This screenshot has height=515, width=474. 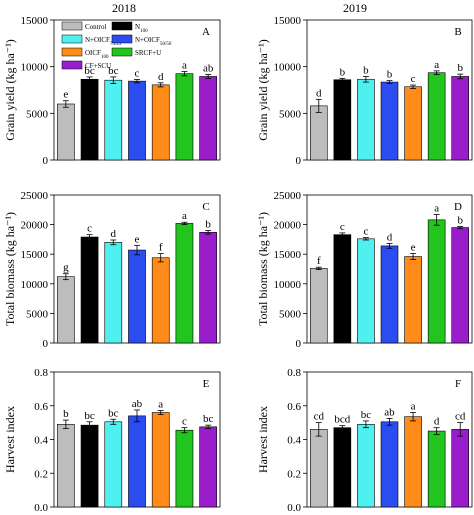 What do you see at coordinates (161, 248) in the screenshot?
I see `significance-letter: f` at bounding box center [161, 248].